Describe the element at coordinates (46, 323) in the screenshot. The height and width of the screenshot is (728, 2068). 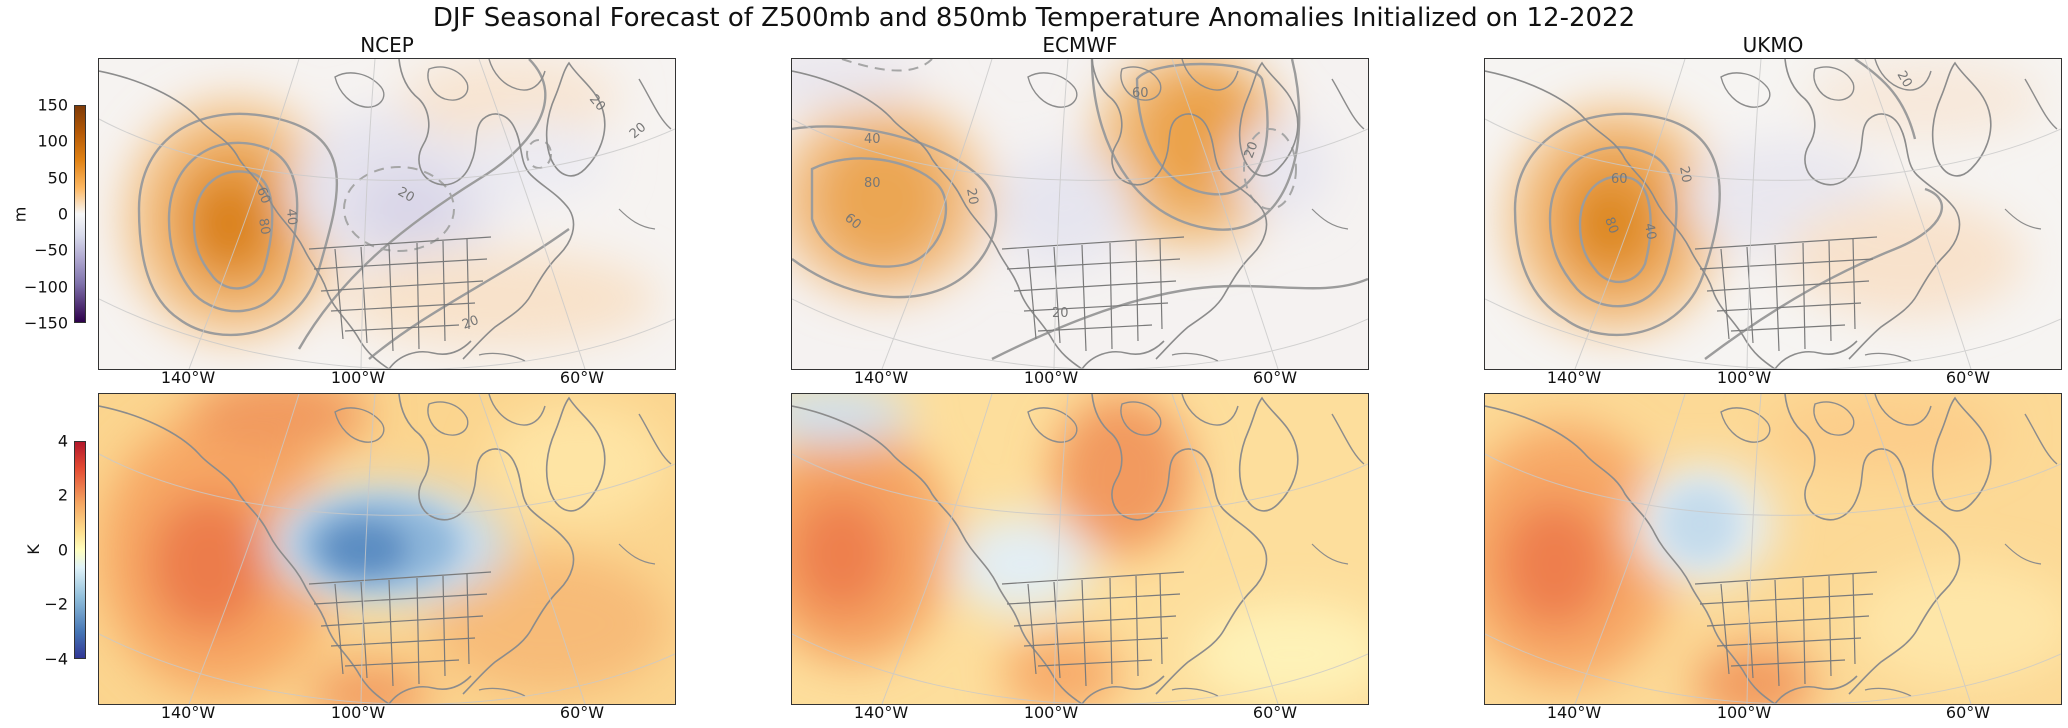
I see `colorbar-tick: −150` at that location.